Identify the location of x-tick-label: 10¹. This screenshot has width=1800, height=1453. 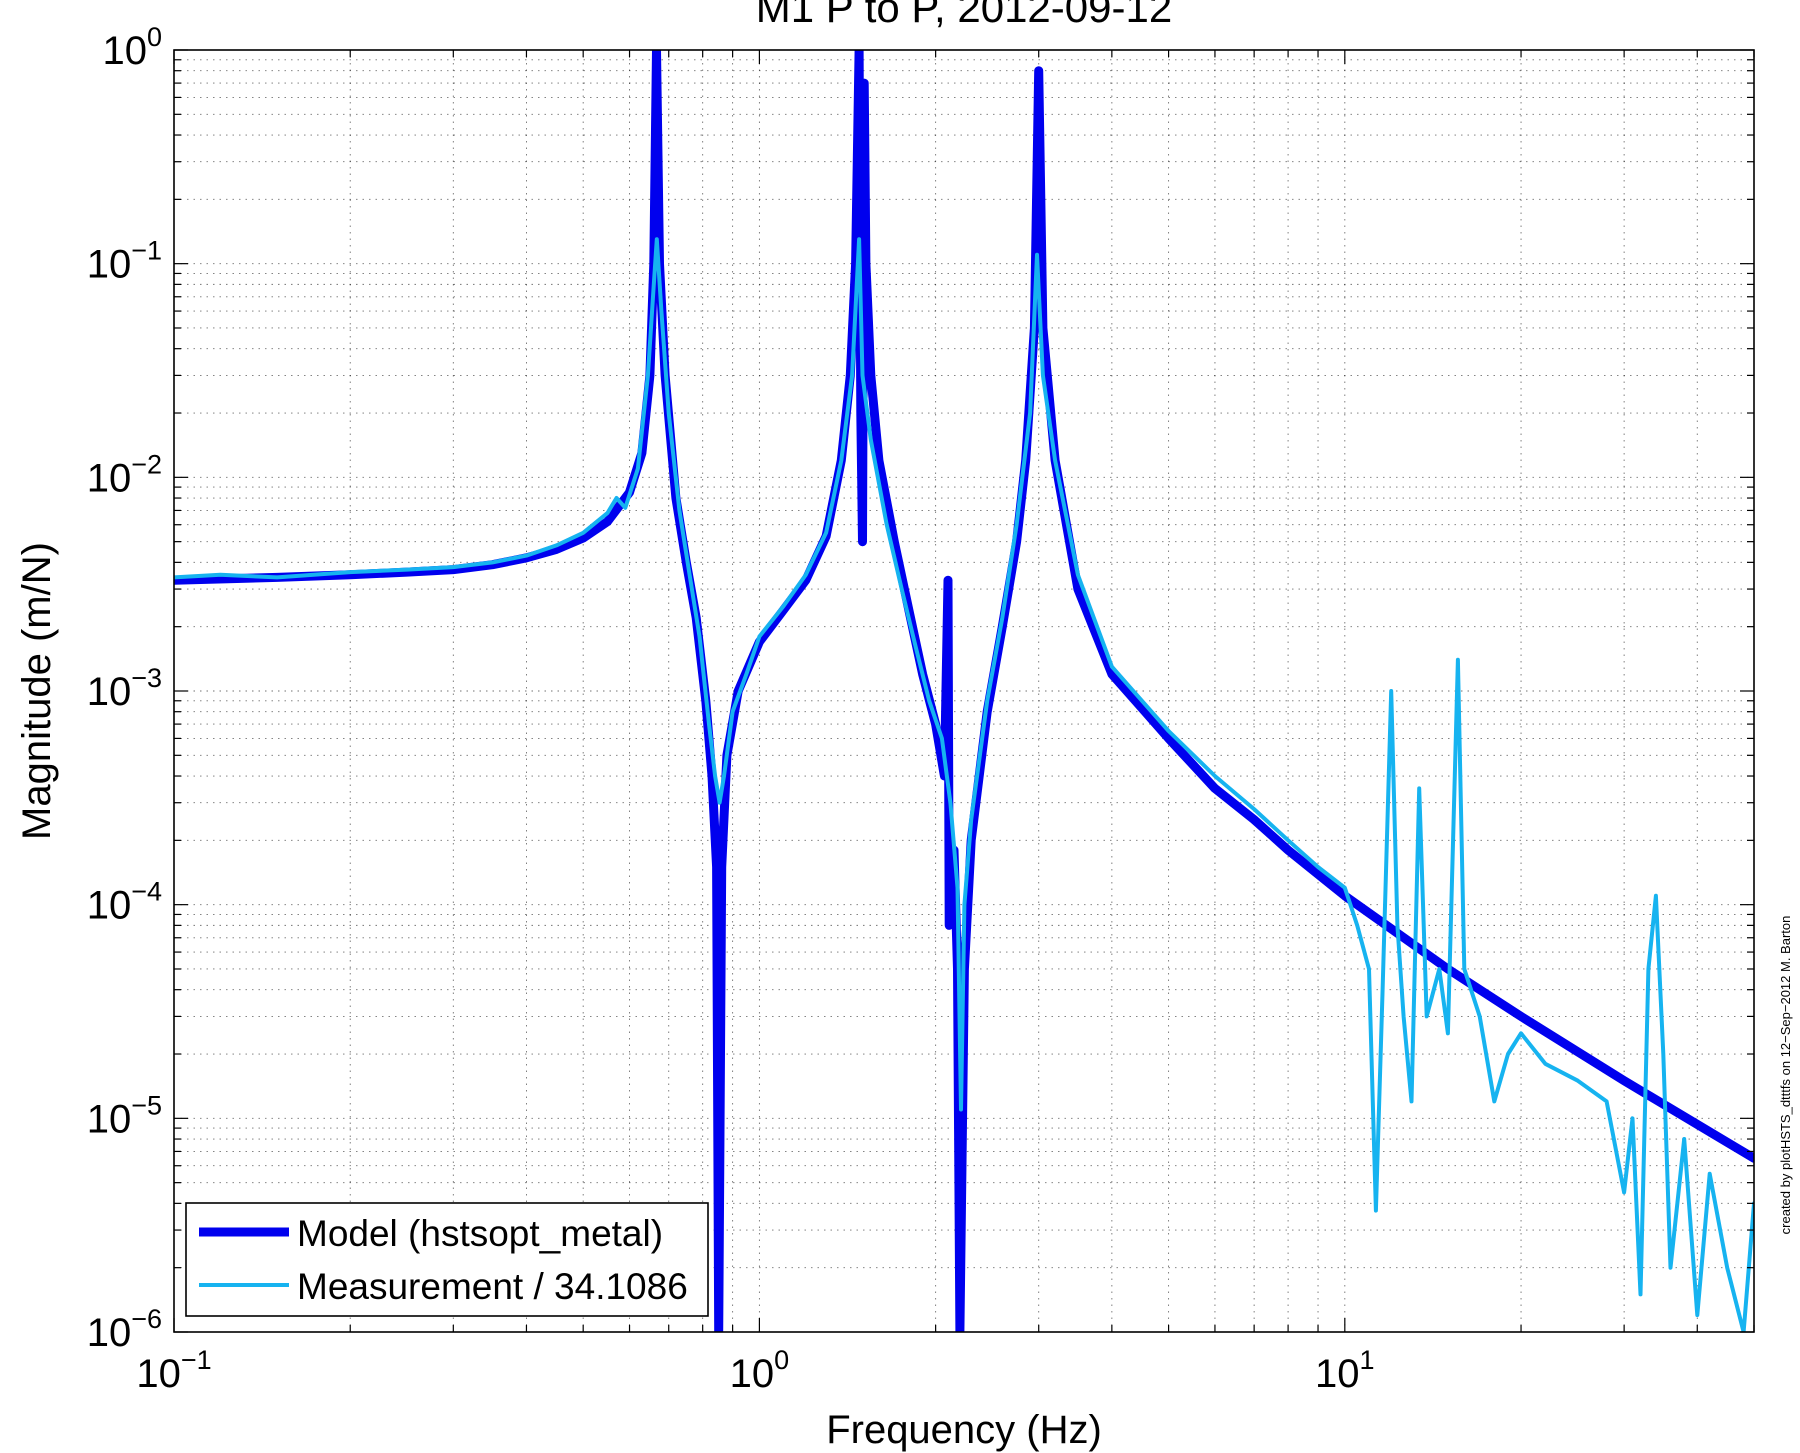
(1345, 1370).